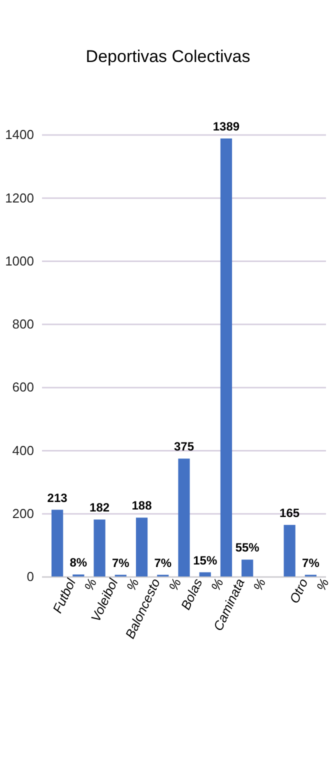 The height and width of the screenshot is (772, 336). What do you see at coordinates (57, 497) in the screenshot?
I see `data-label: 213` at bounding box center [57, 497].